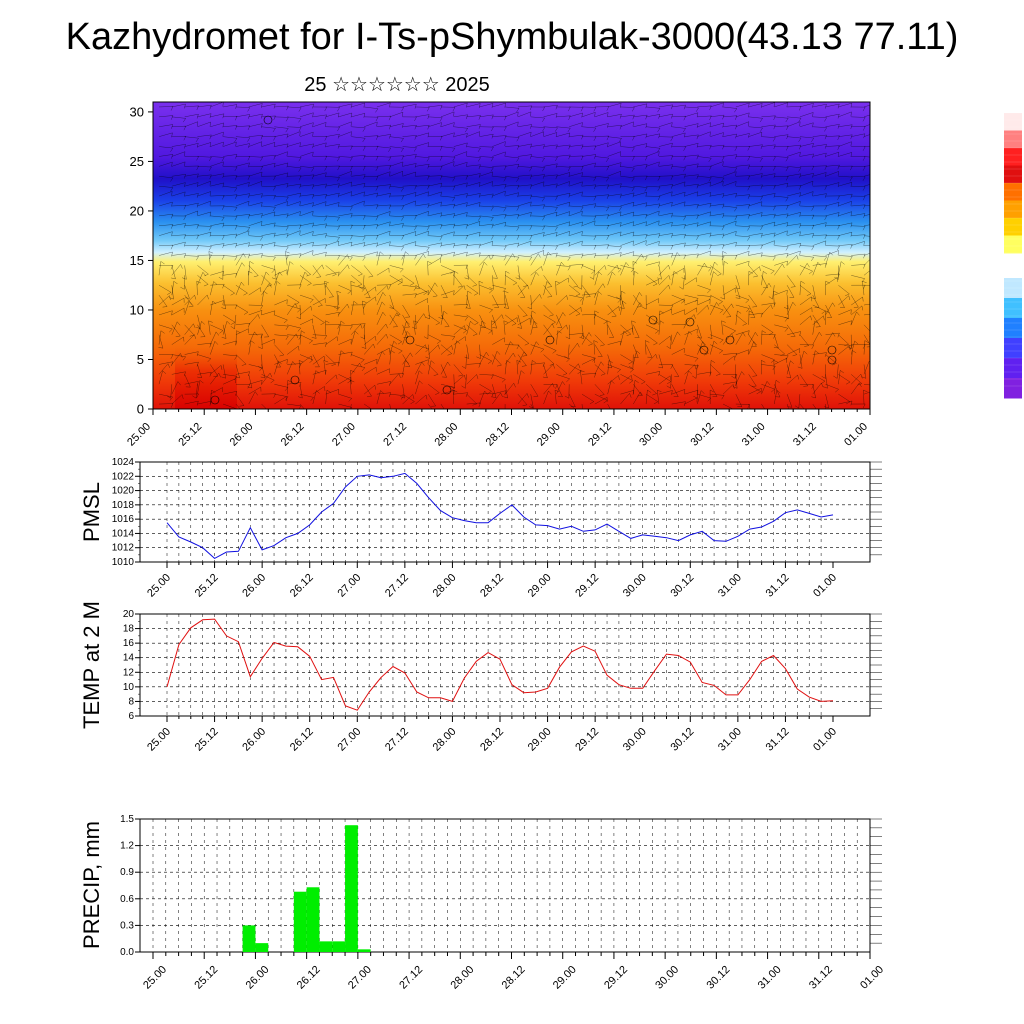 The width and height of the screenshot is (1024, 1024). I want to click on x-tick-label: 30.12, so click(682, 740).